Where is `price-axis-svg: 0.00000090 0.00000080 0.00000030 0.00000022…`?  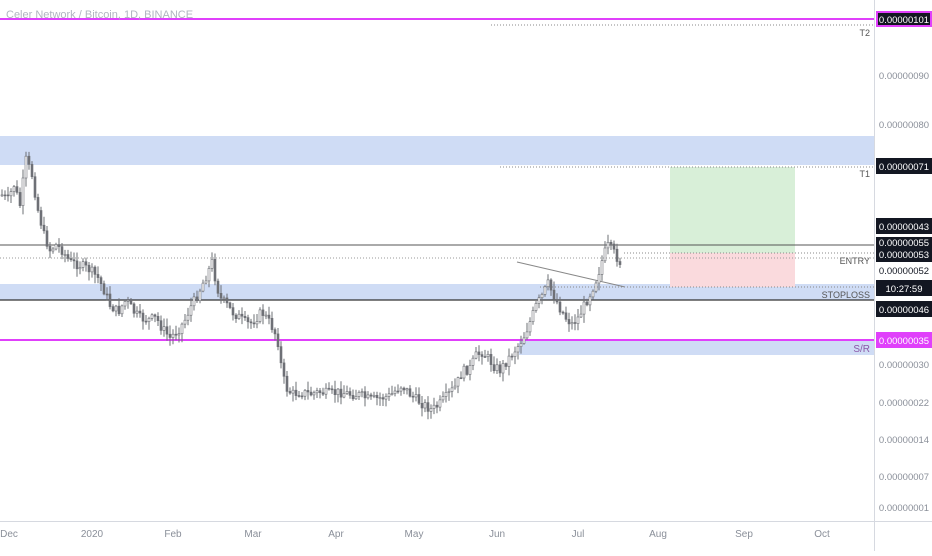
price-axis-svg: 0.00000090 0.00000080 0.00000030 0.00000022… is located at coordinates (904, 262).